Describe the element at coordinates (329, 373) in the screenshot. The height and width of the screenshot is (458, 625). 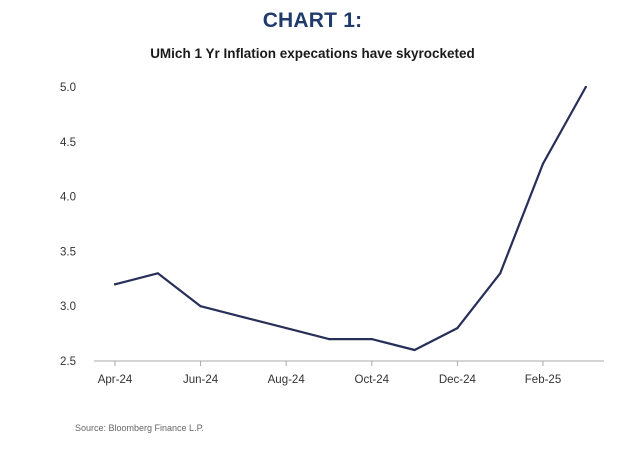
I see `x-axis-ticks: Apr-24 Jun-24 Aug-24 Oct-24 Dec-24 Feb-25` at that location.